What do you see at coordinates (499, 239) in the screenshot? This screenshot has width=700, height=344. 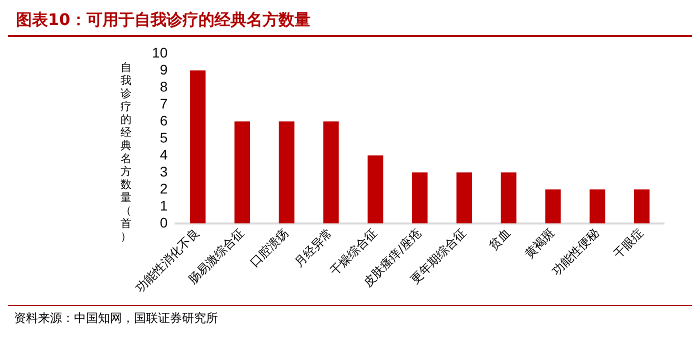 I see `x-tick-label: 贫血` at bounding box center [499, 239].